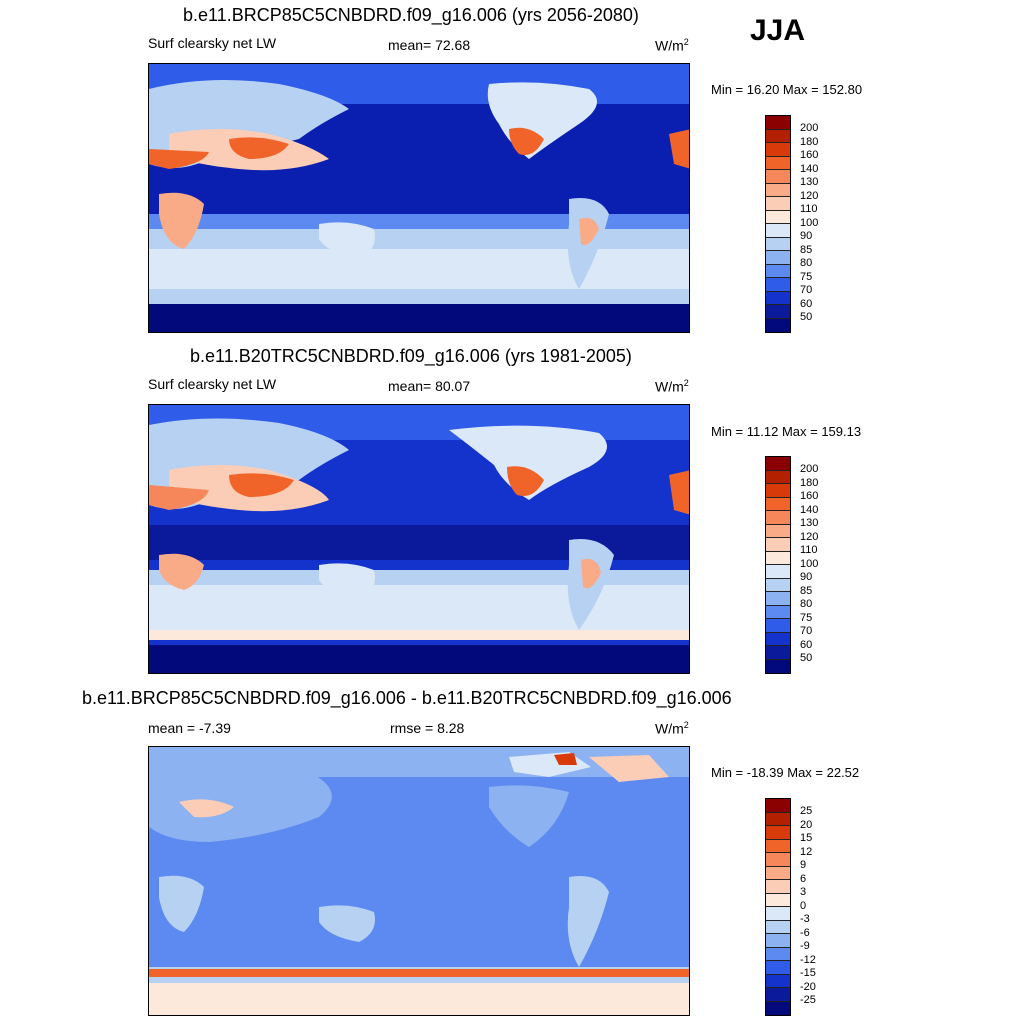  What do you see at coordinates (806, 824) in the screenshot?
I see `tick-label: 20` at bounding box center [806, 824].